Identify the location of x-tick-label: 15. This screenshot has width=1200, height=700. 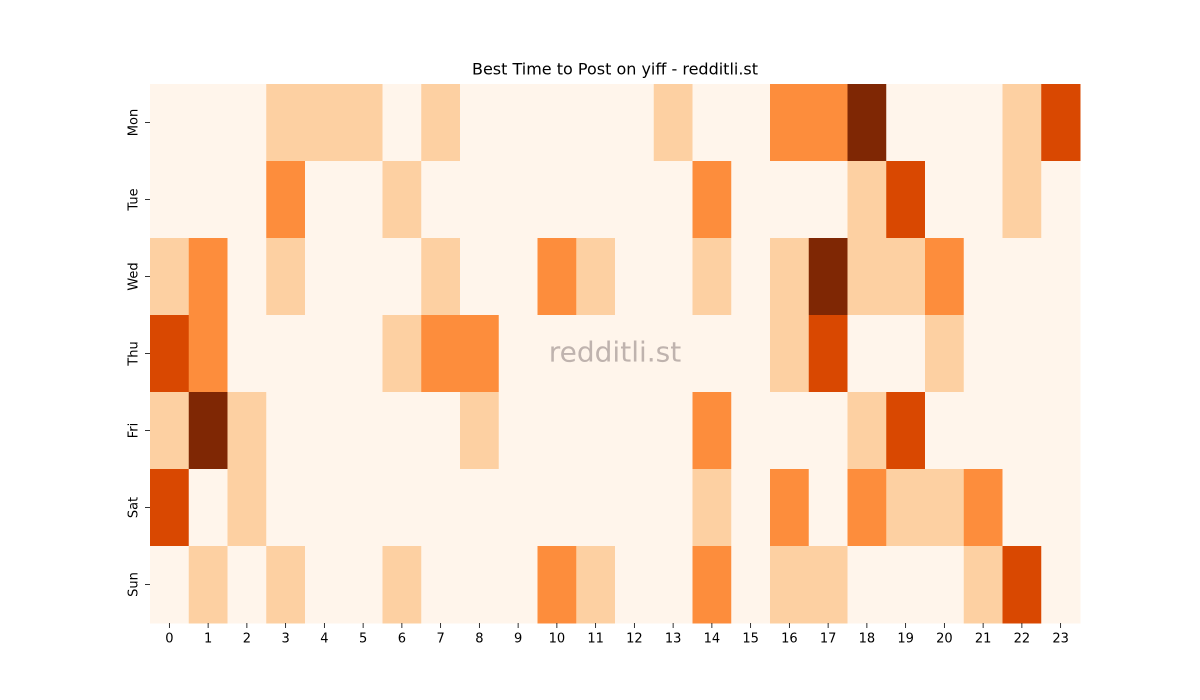
(750, 639).